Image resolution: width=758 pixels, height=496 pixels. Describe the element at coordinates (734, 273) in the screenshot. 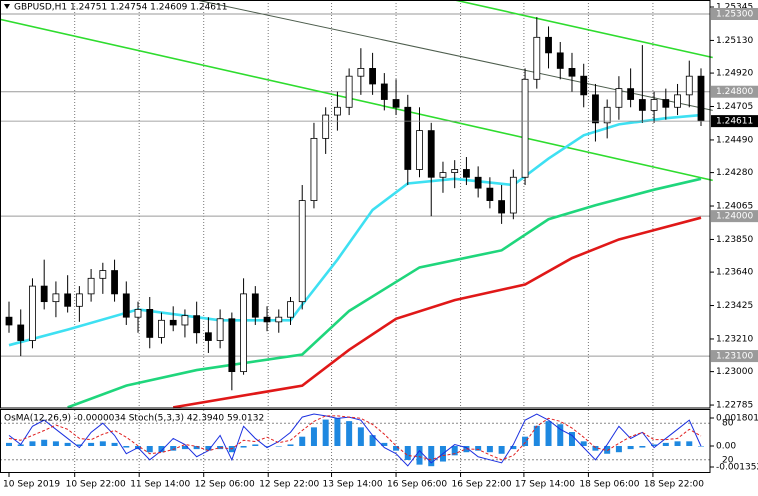

I see `y-tick-label: 1.23640` at that location.